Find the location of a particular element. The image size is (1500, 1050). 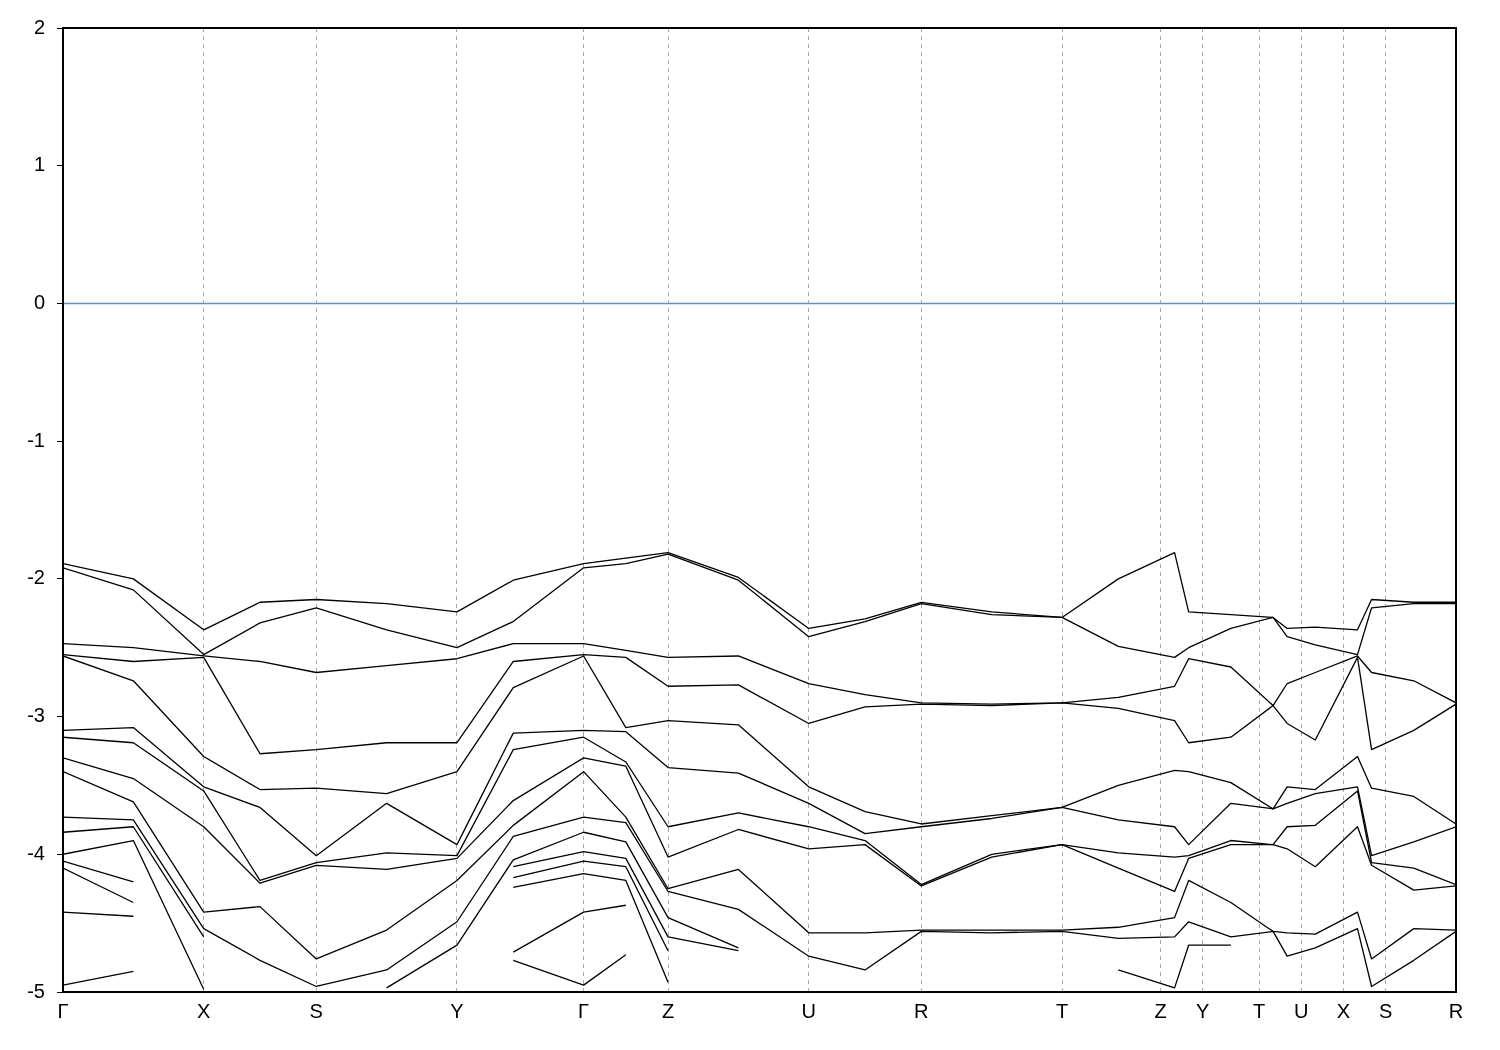

y-tick-label: -1 is located at coordinates (36, 439).